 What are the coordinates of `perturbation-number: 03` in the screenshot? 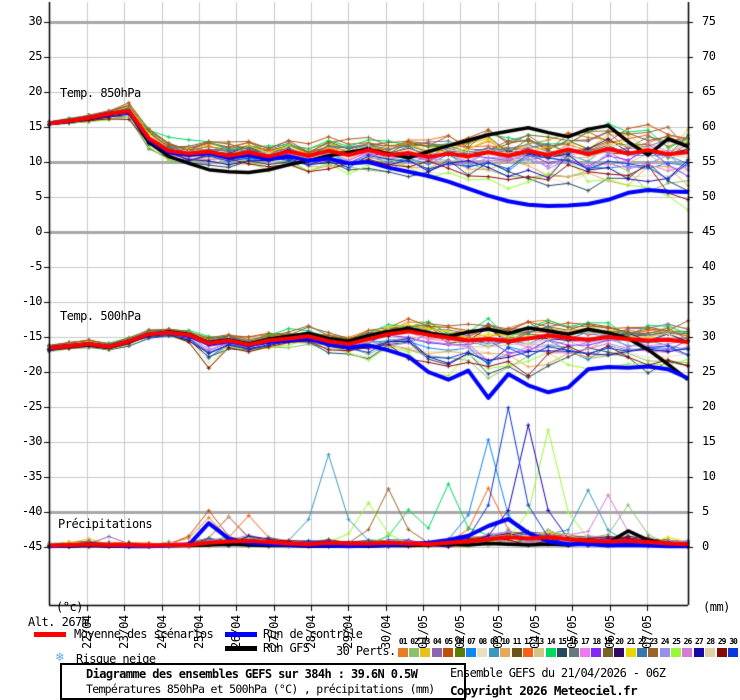 It's located at (426, 641).